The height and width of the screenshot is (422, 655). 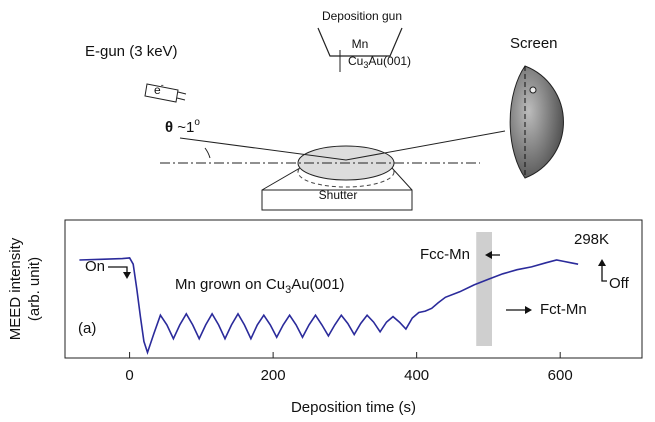 I want to click on angle-label: θ ~1o, so click(x=182, y=126).